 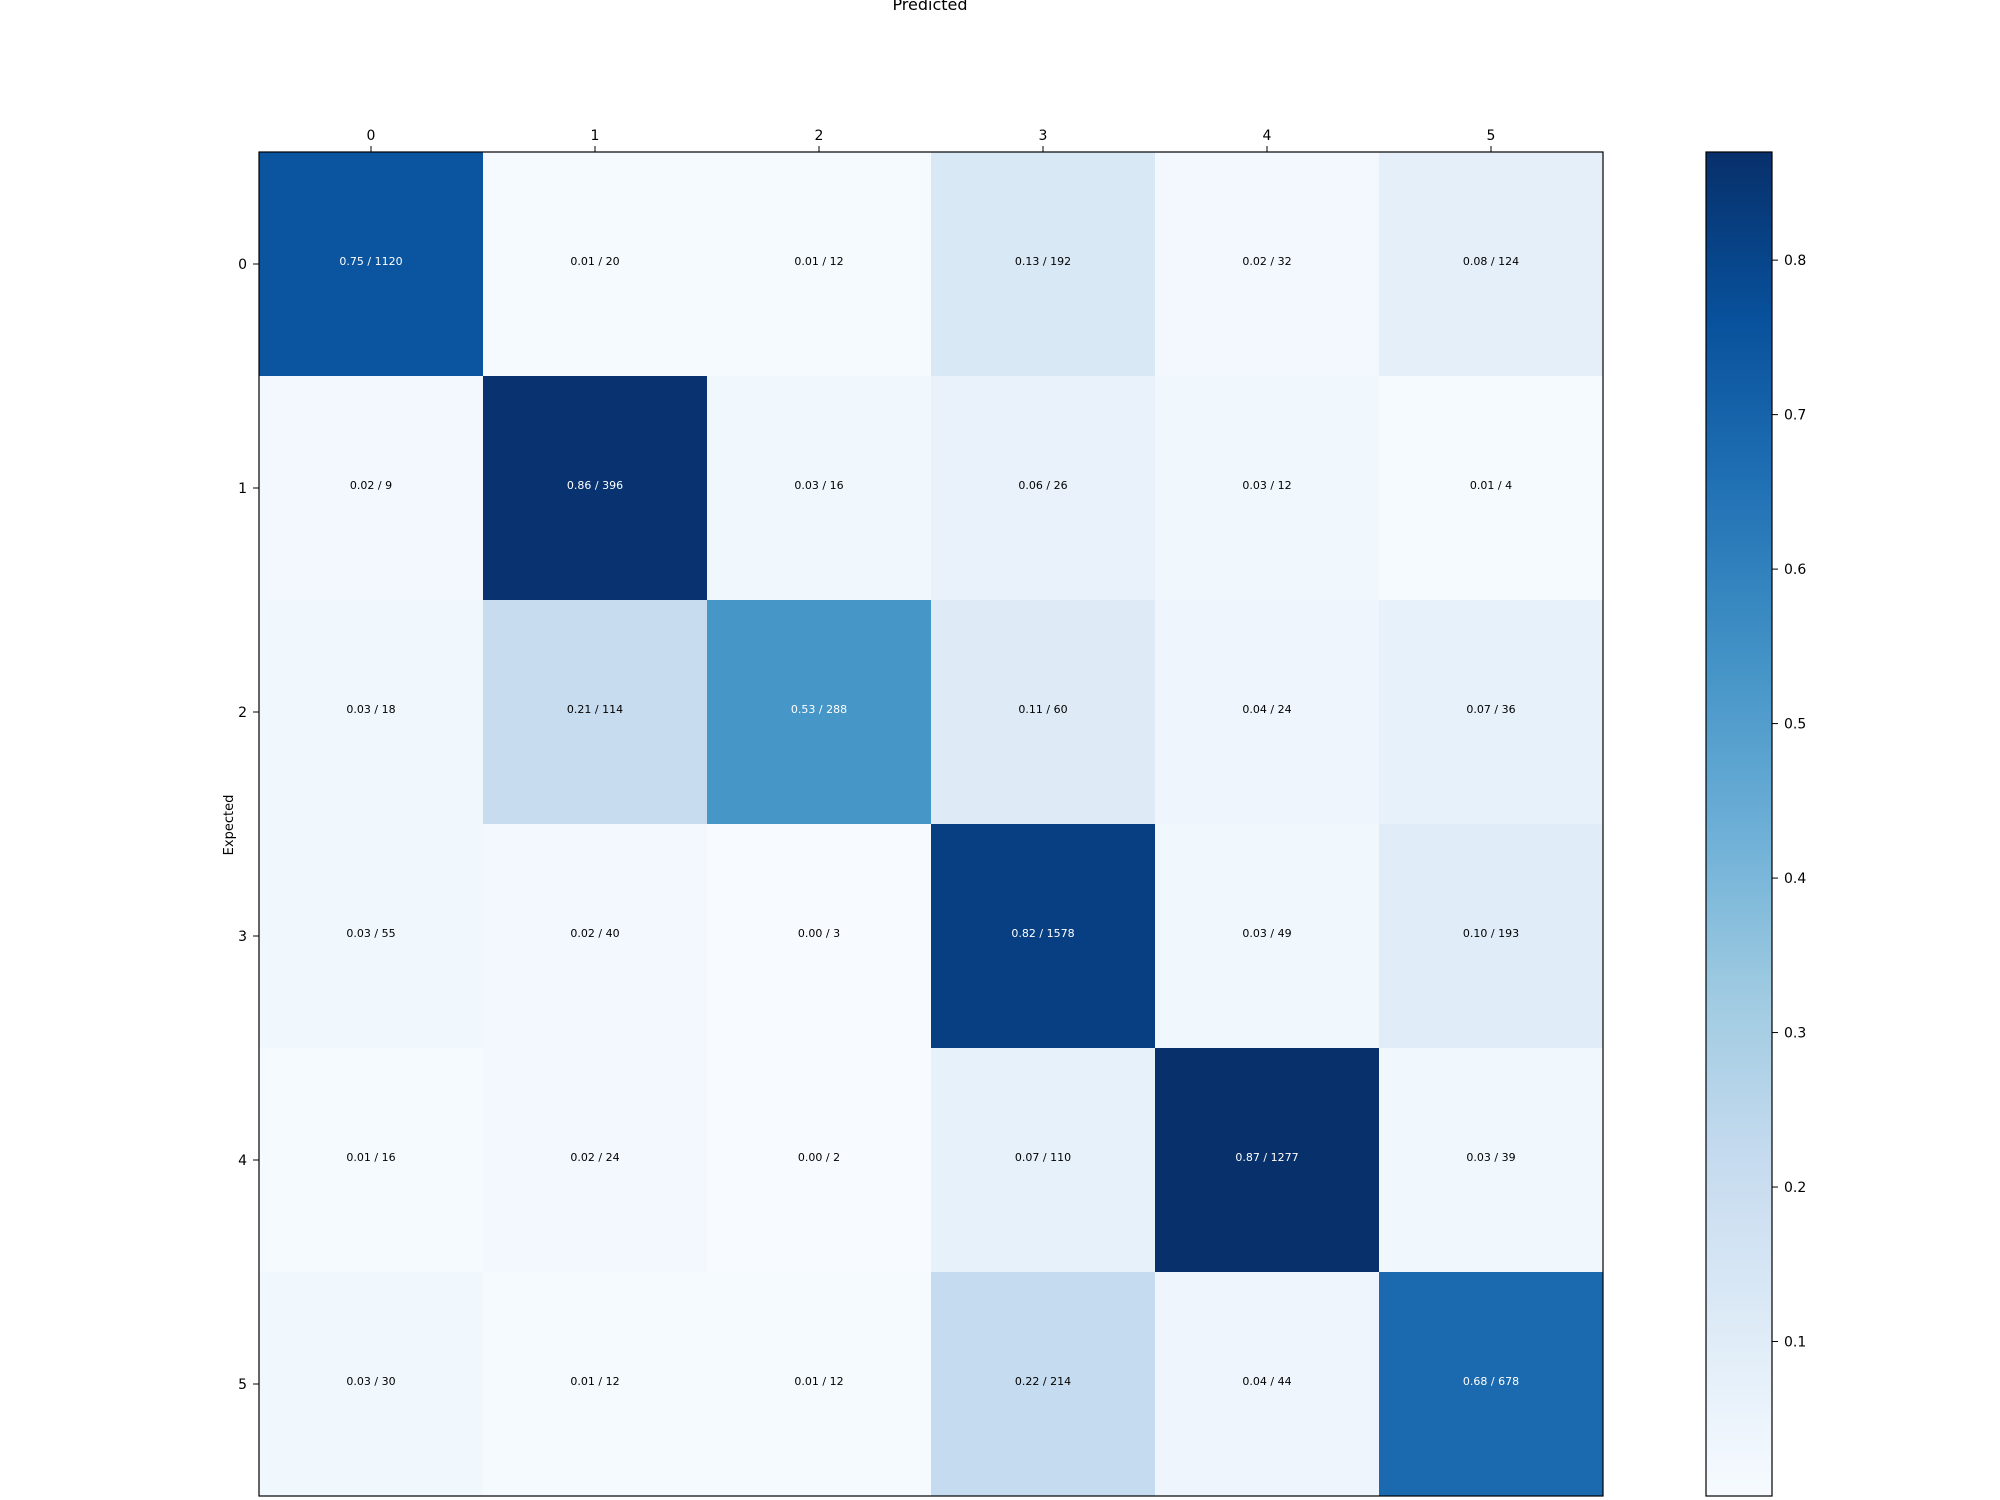 What do you see at coordinates (1795, 416) in the screenshot?
I see `colorbar-tick-label: 0.7` at bounding box center [1795, 416].